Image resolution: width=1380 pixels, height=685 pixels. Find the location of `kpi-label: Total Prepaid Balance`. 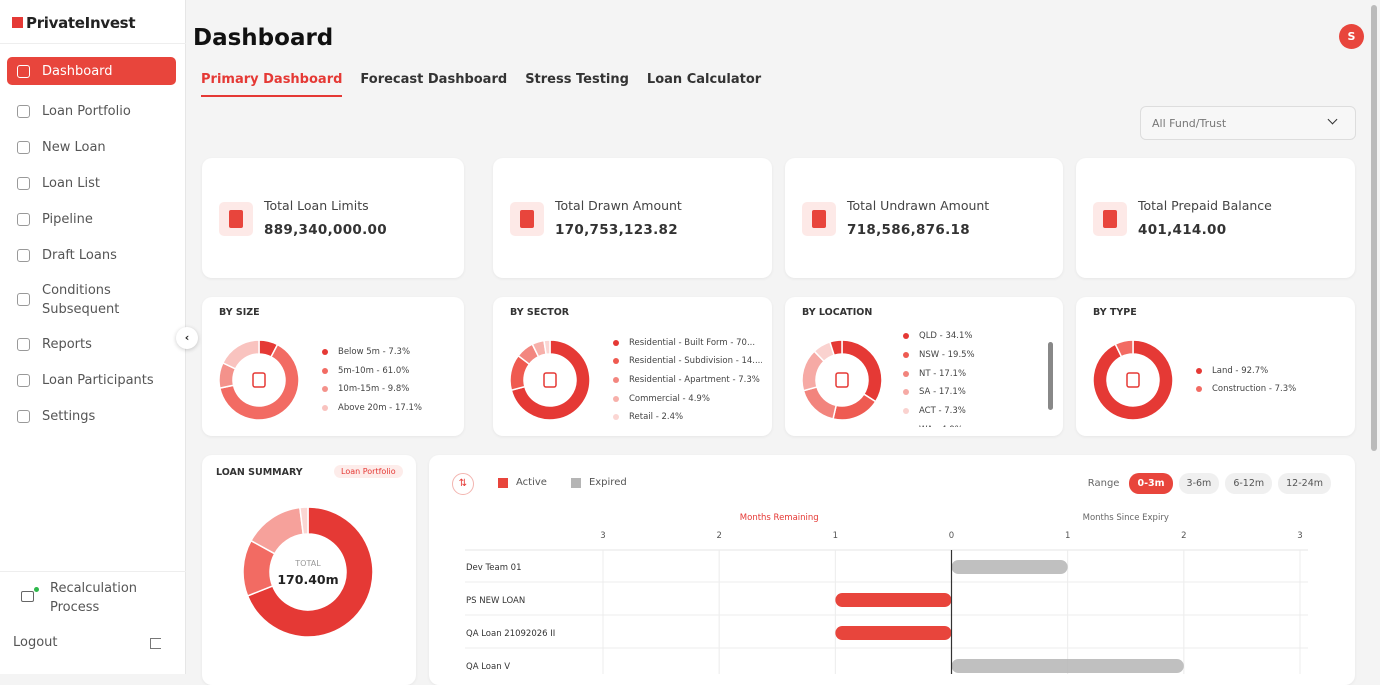

kpi-label: Total Prepaid Balance is located at coordinates (1205, 205).